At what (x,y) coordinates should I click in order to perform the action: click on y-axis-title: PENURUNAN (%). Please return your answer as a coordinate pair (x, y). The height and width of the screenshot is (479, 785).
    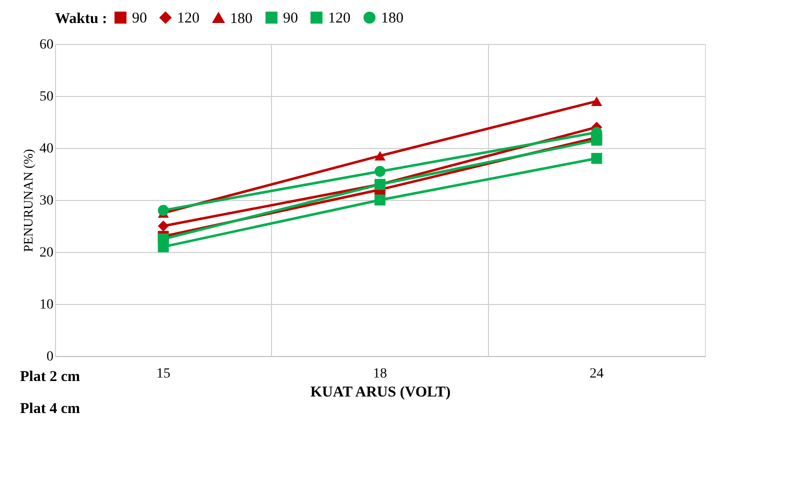
    Looking at the image, I should click on (28, 200).